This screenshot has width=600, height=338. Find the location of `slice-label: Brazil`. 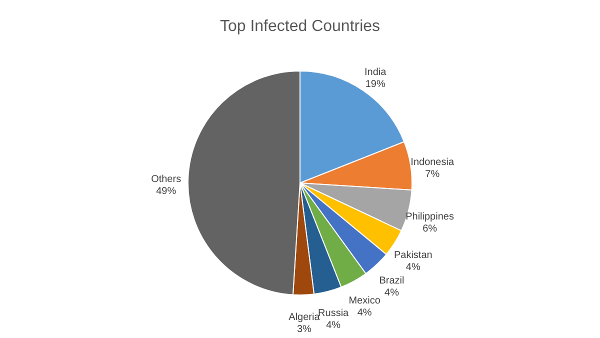

slice-label: Brazil is located at coordinates (391, 281).